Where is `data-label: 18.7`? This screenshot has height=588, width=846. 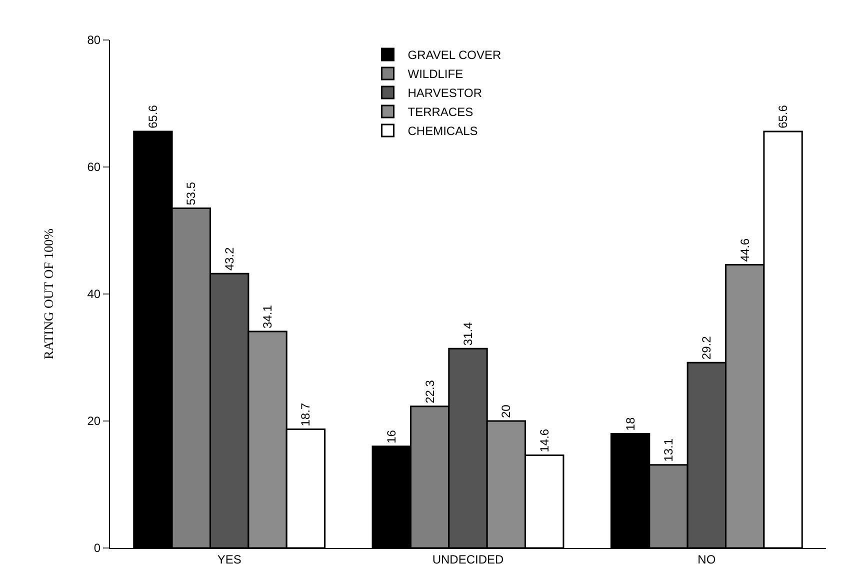 data-label: 18.7 is located at coordinates (305, 414).